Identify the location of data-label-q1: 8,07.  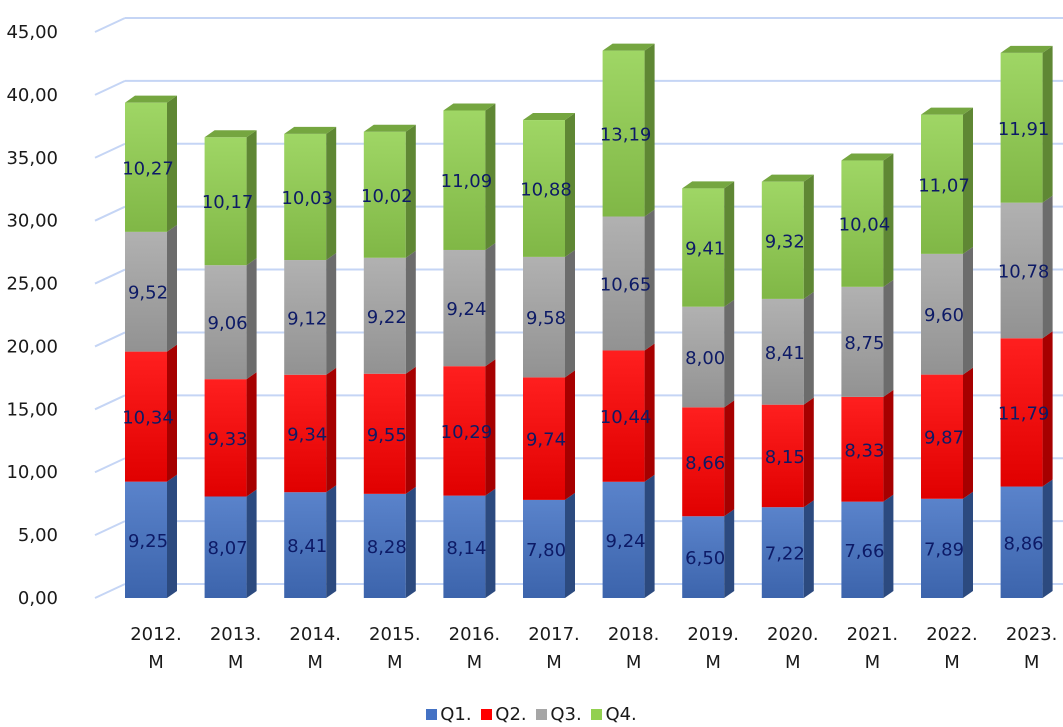
(228, 548).